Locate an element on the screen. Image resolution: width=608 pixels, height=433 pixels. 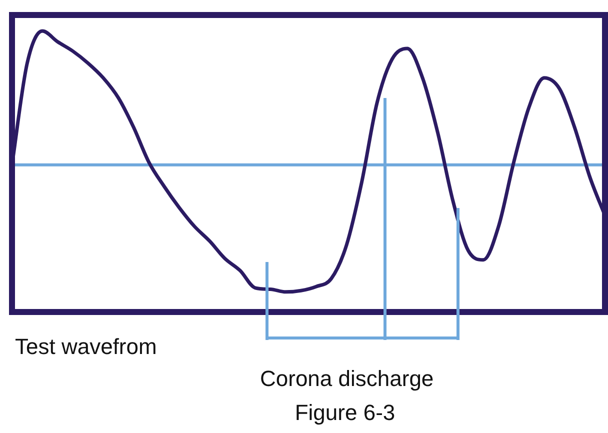
text: Test wavefrom is located at coordinates (86, 347).